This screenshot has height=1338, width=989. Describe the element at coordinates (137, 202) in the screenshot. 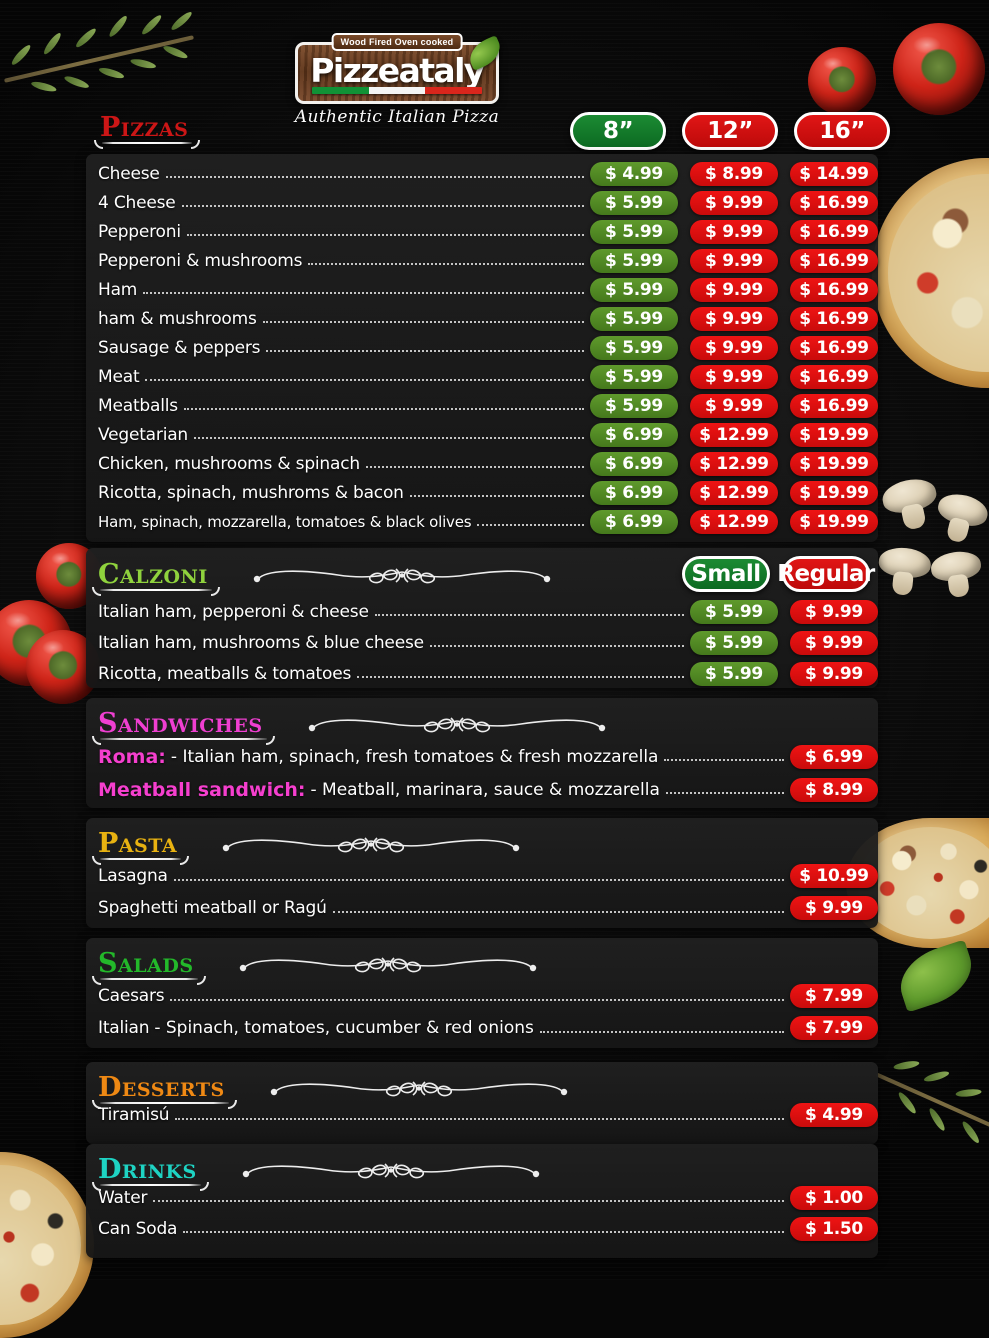

I see `menu-item-name: 4 Cheese` at that location.